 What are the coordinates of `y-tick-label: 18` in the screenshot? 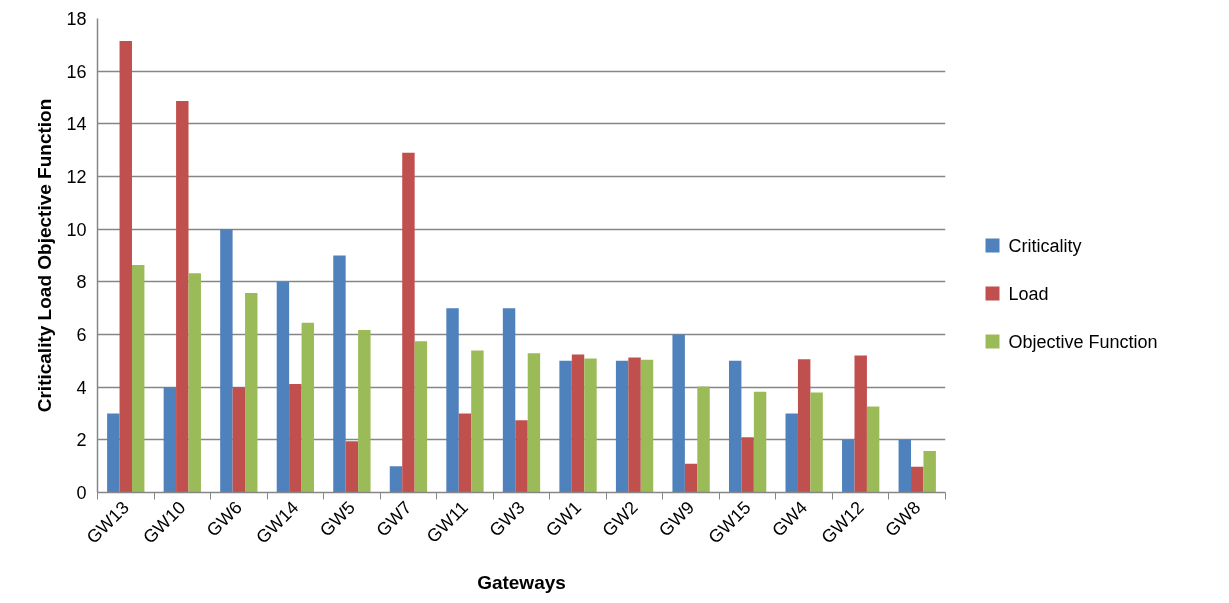 It's located at (76, 19).